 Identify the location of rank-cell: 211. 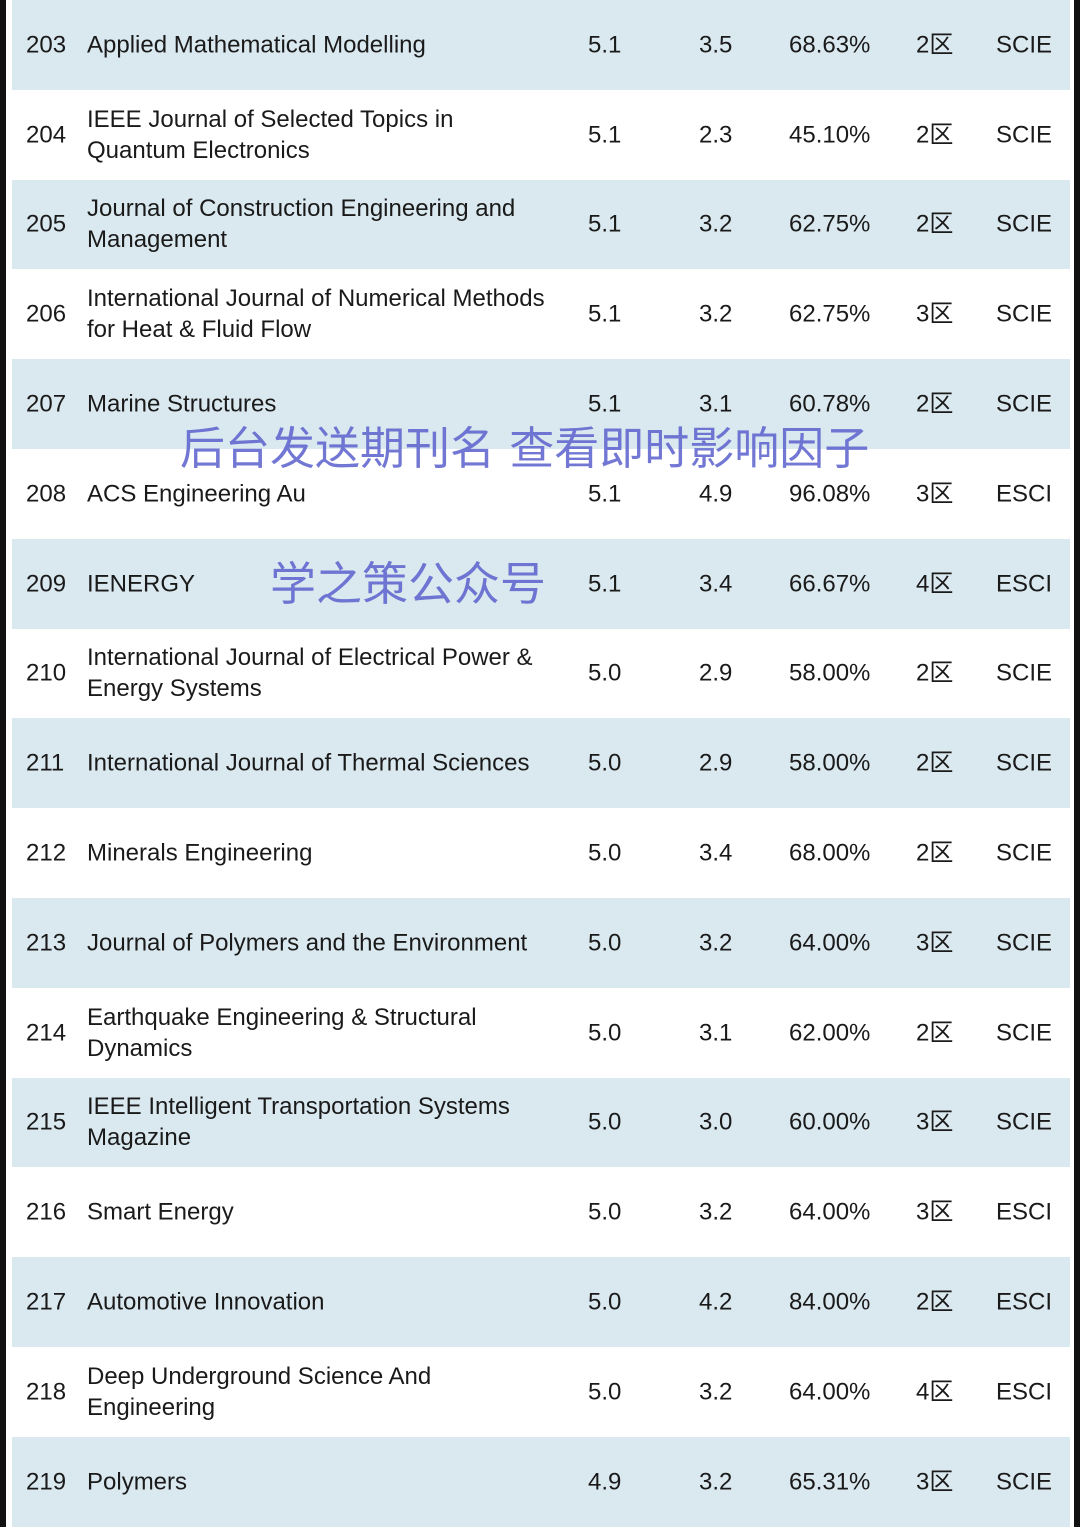
(45, 763).